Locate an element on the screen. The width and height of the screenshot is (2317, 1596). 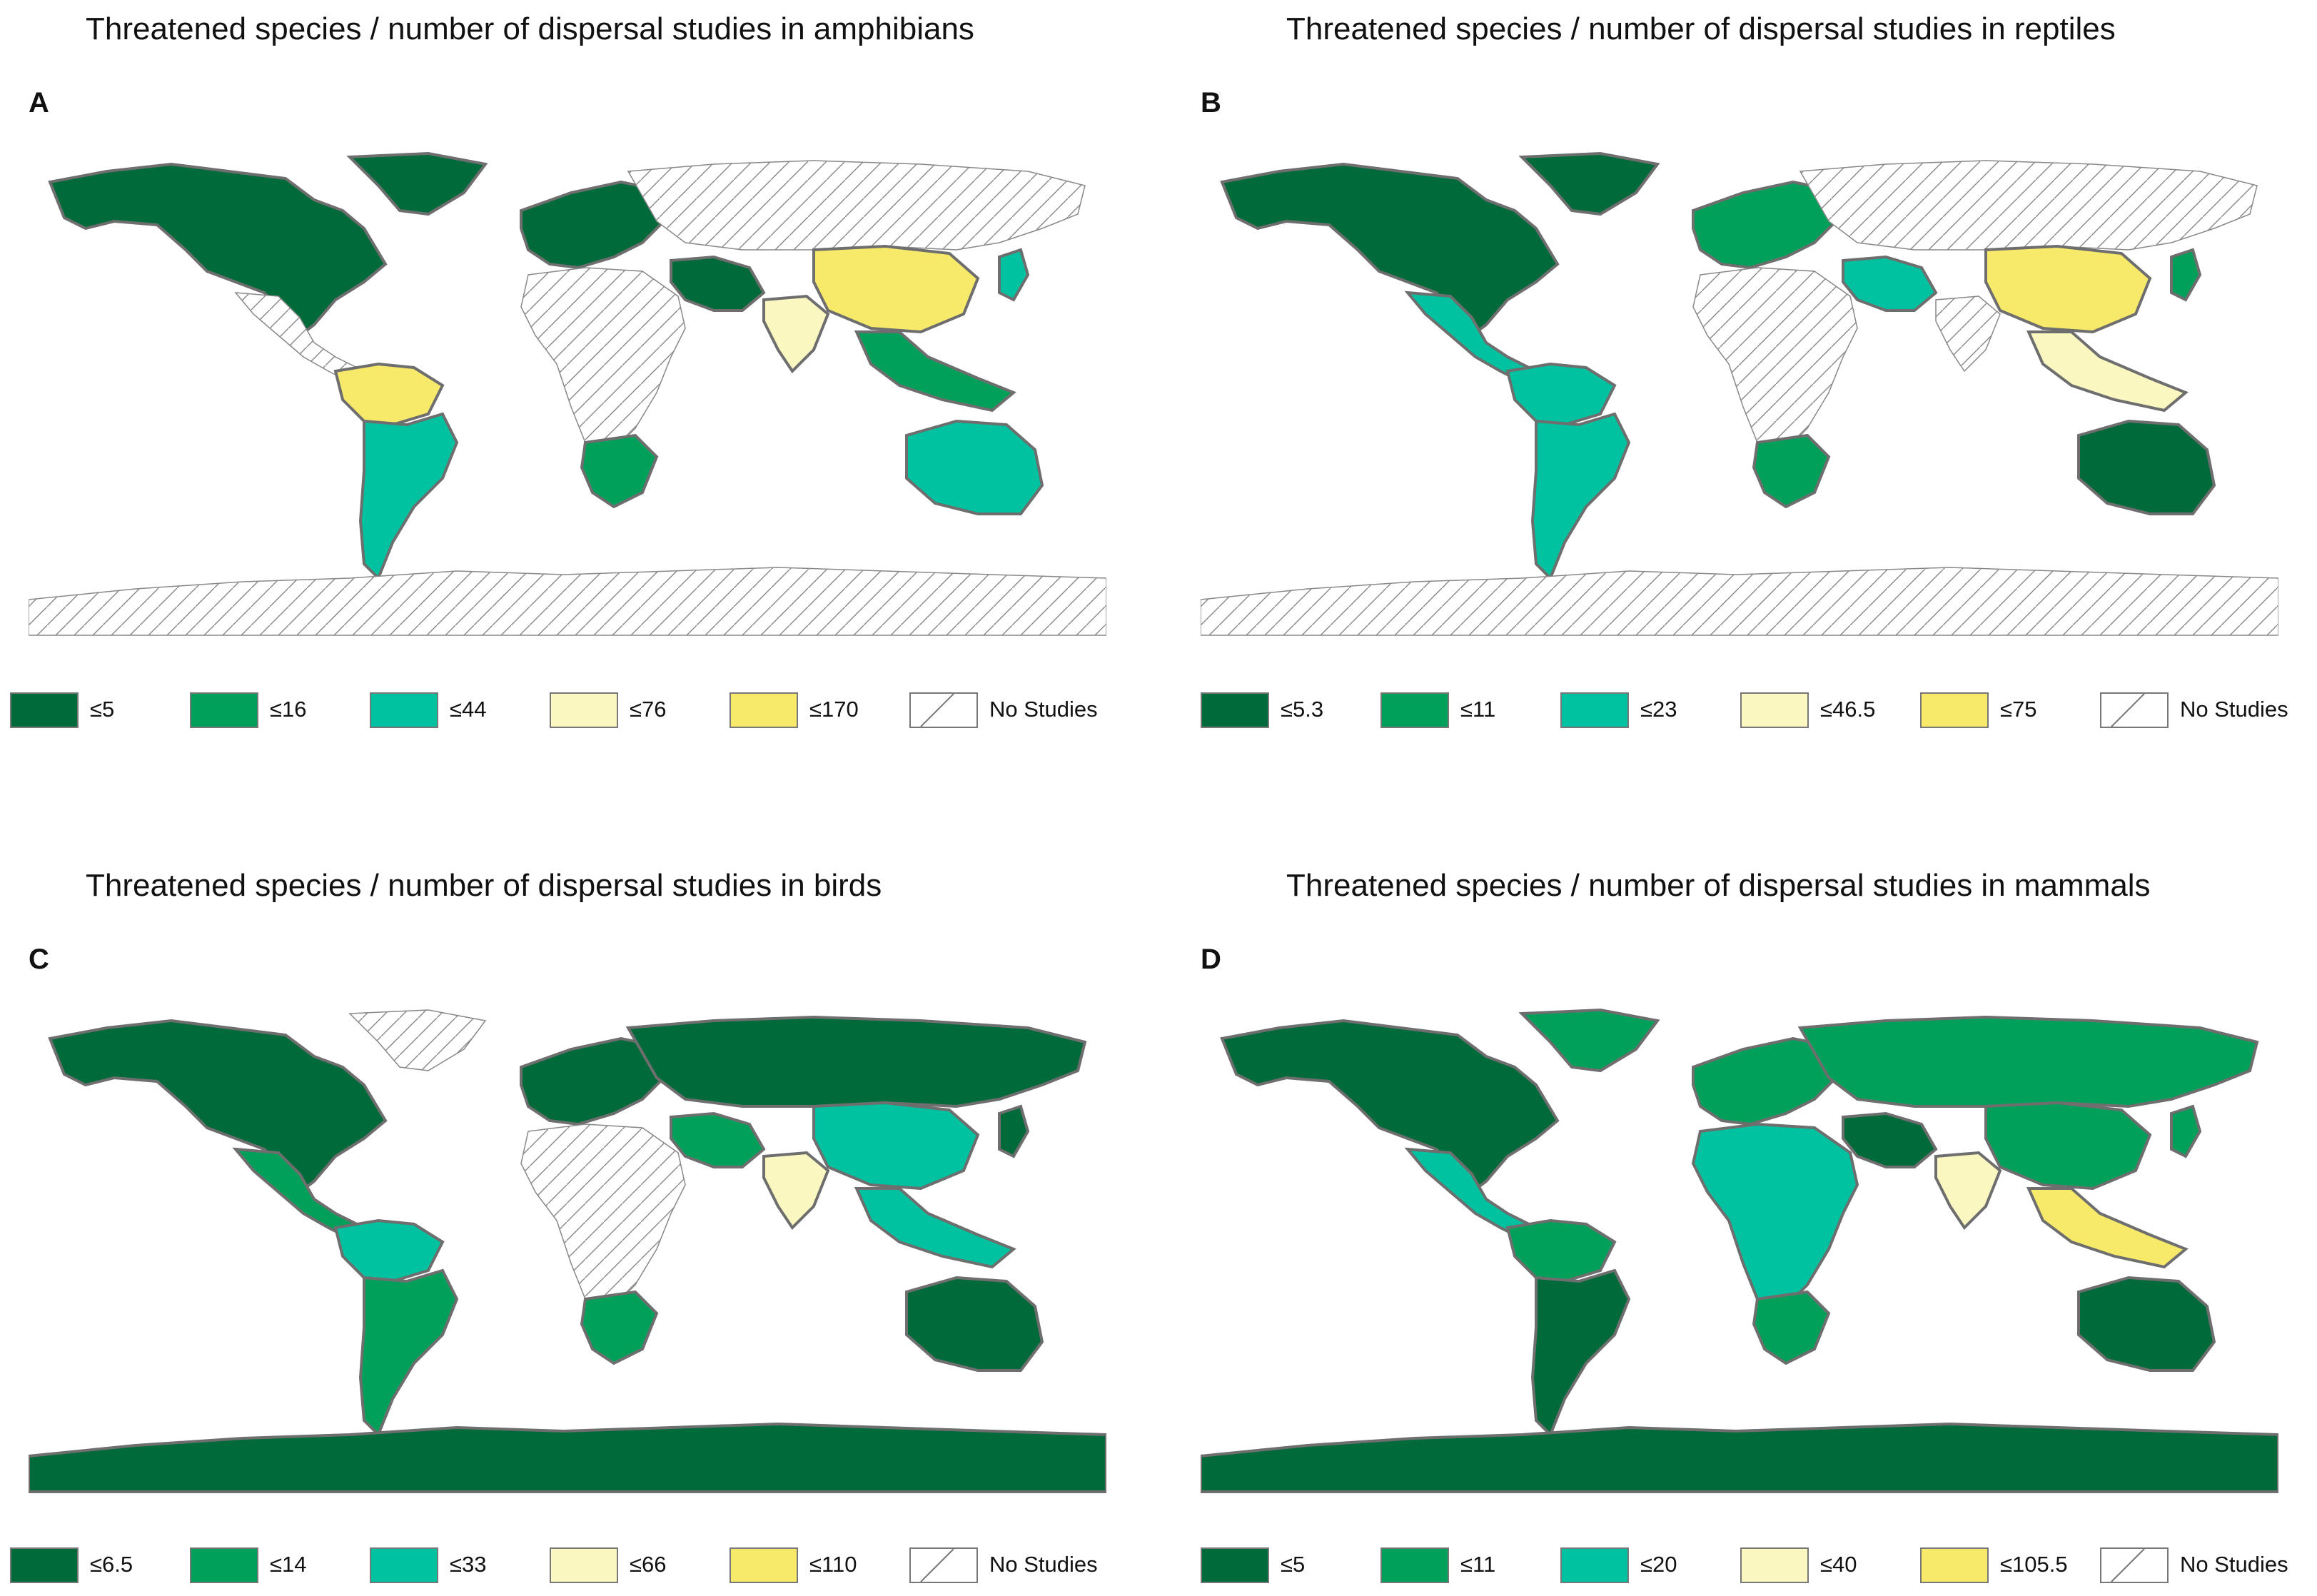
panel-letter: C is located at coordinates (39, 959).